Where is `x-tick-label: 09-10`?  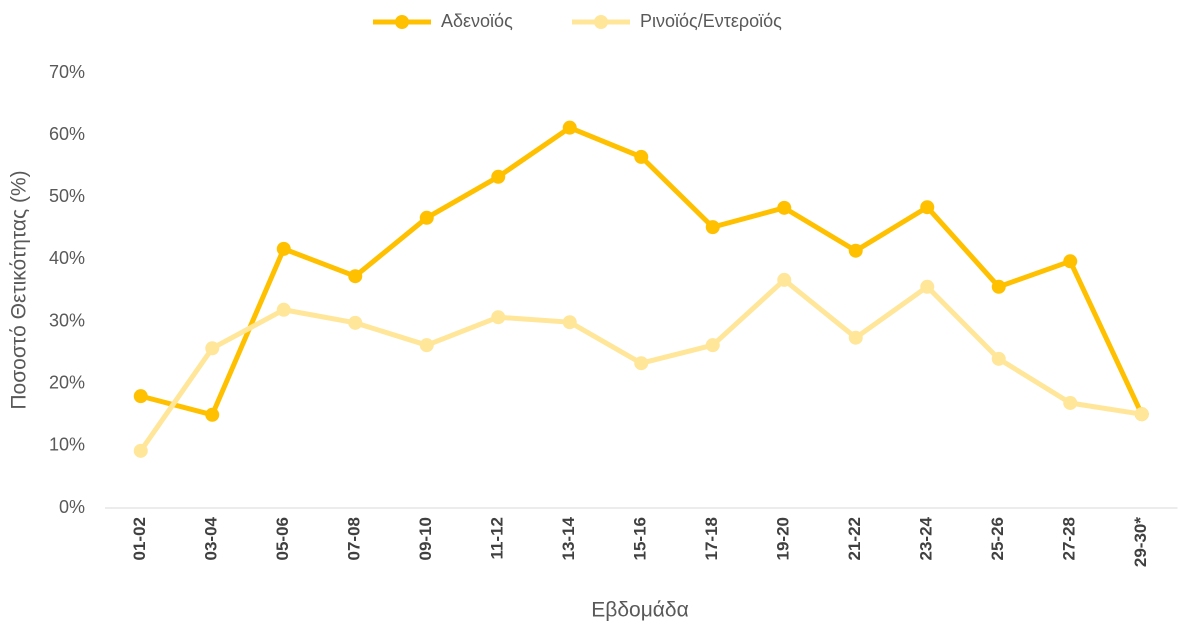
x-tick-label: 09-10 is located at coordinates (425, 538).